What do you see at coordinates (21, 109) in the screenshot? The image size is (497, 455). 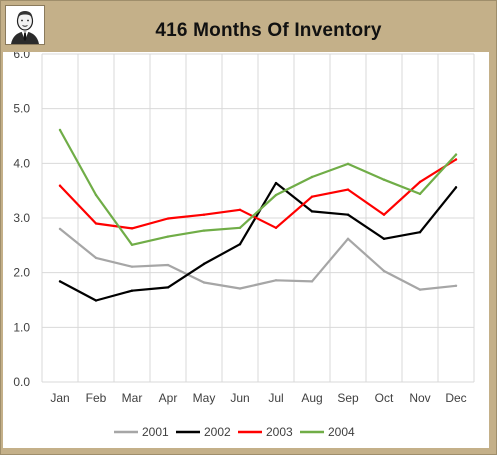 I see `y-tick-label: 5.0` at bounding box center [21, 109].